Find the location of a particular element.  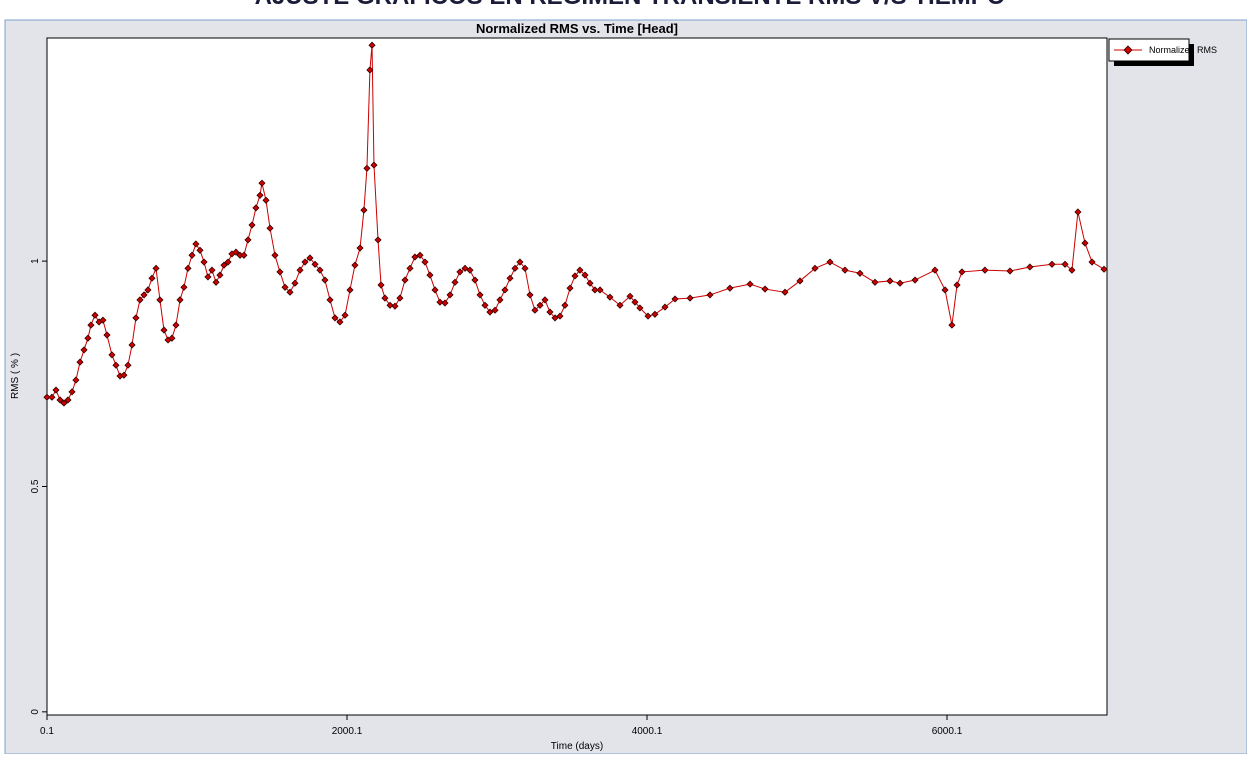

x-tick-label: 4000.1 is located at coordinates (647, 731).